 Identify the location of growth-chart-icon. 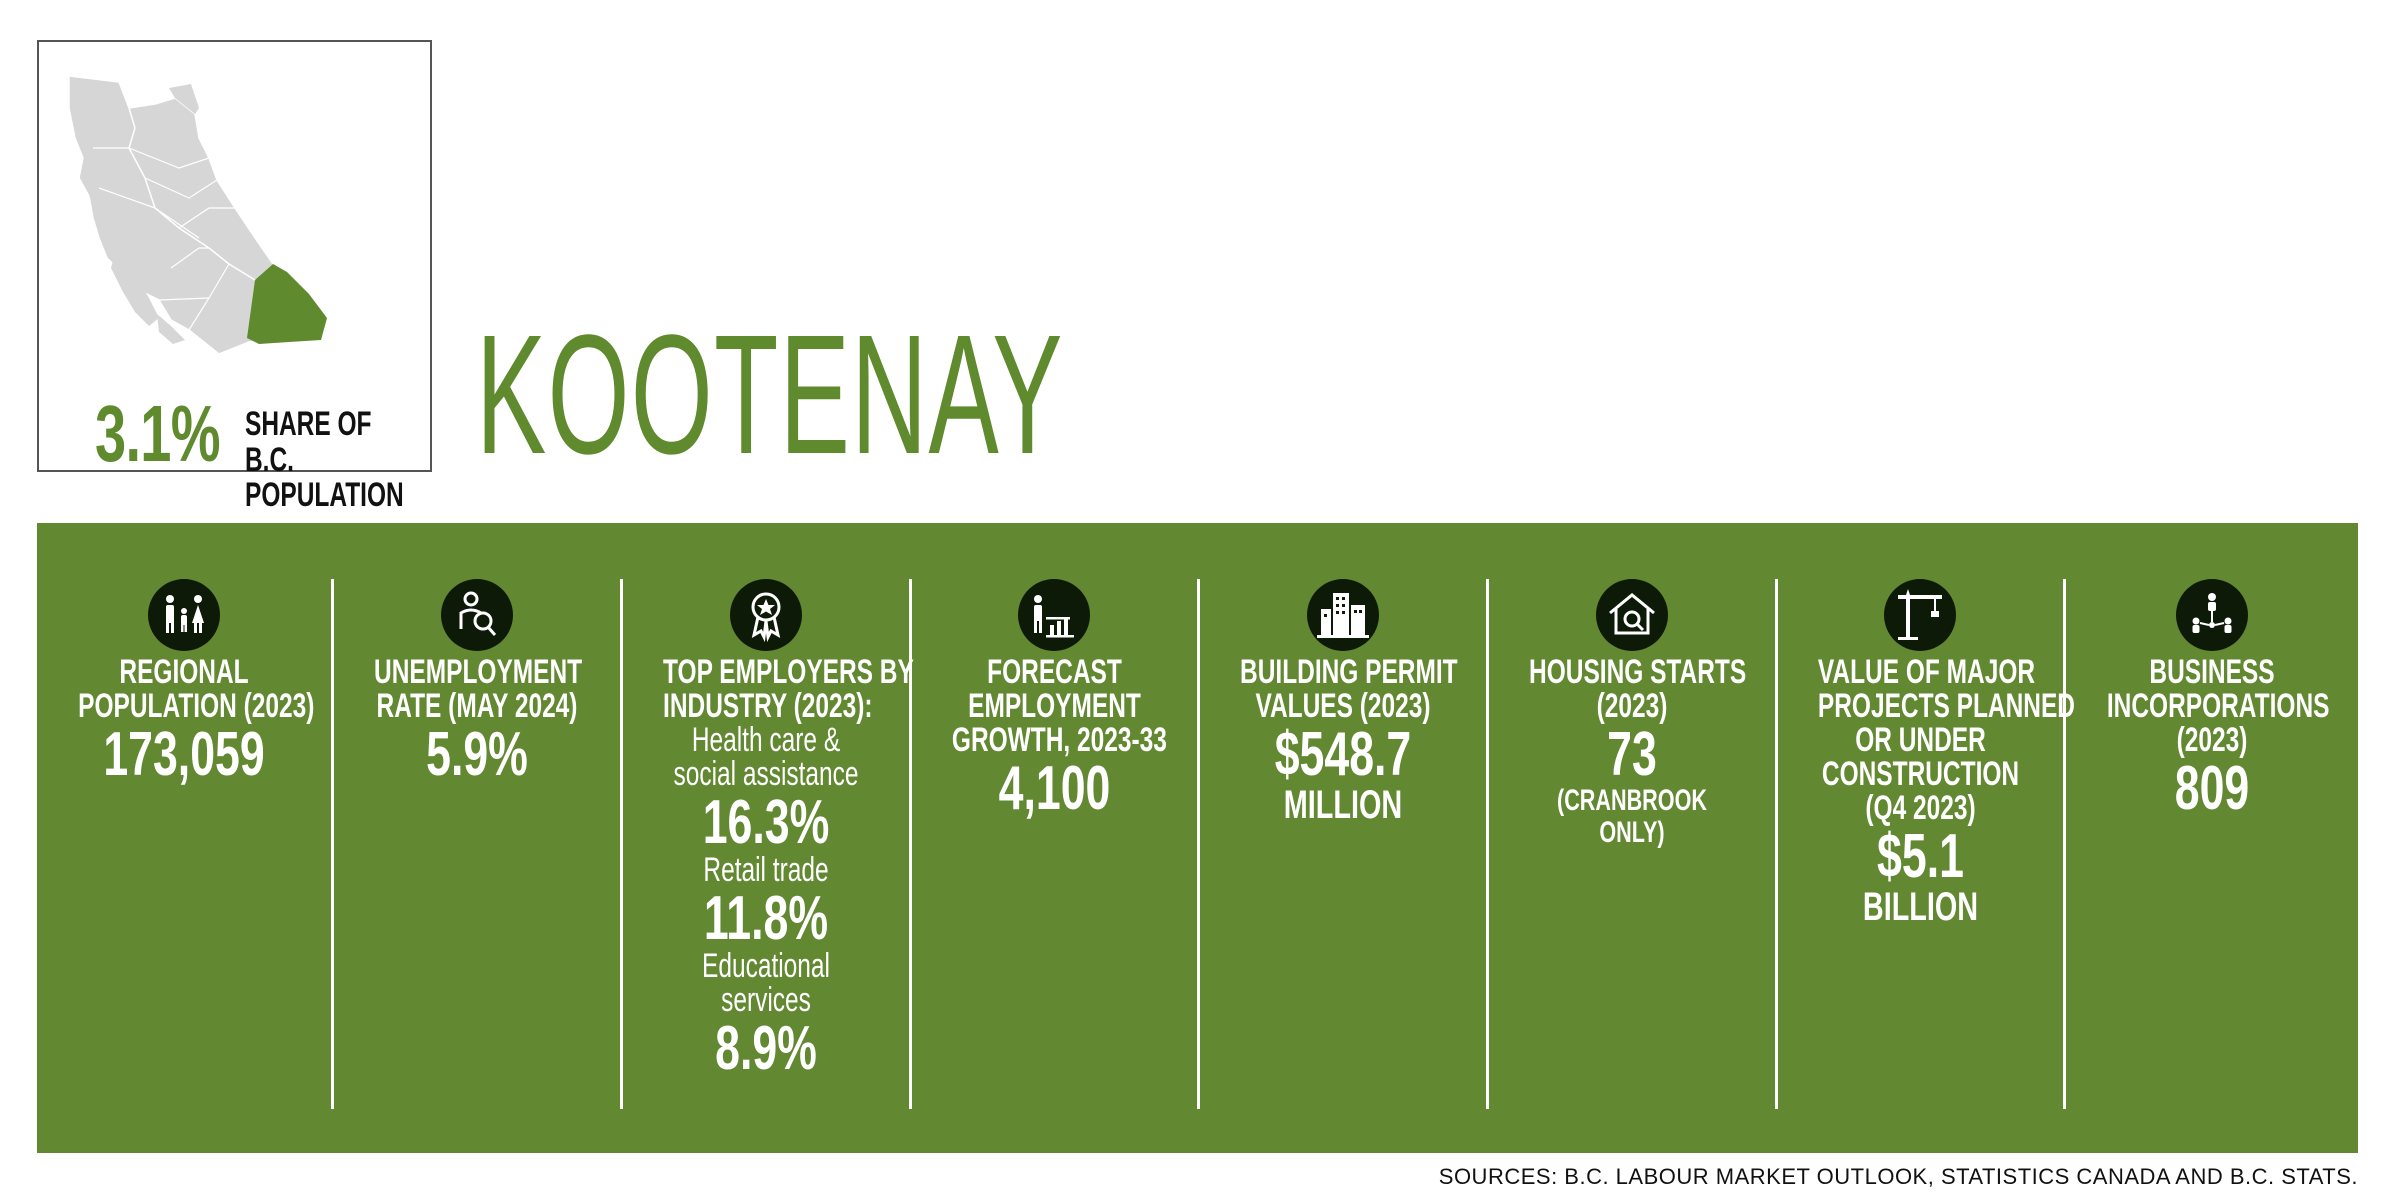
(1054, 615).